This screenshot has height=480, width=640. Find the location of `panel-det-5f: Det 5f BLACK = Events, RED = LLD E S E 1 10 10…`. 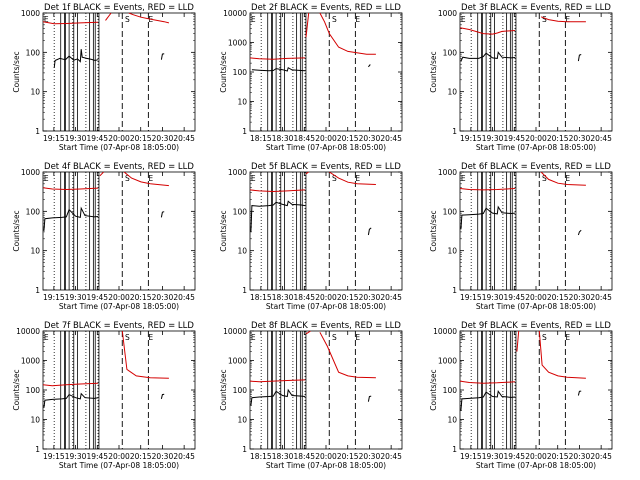

panel-det-5f: Det 5f BLACK = Events, RED = LLD E S E 1 10 10… is located at coordinates (311, 236).